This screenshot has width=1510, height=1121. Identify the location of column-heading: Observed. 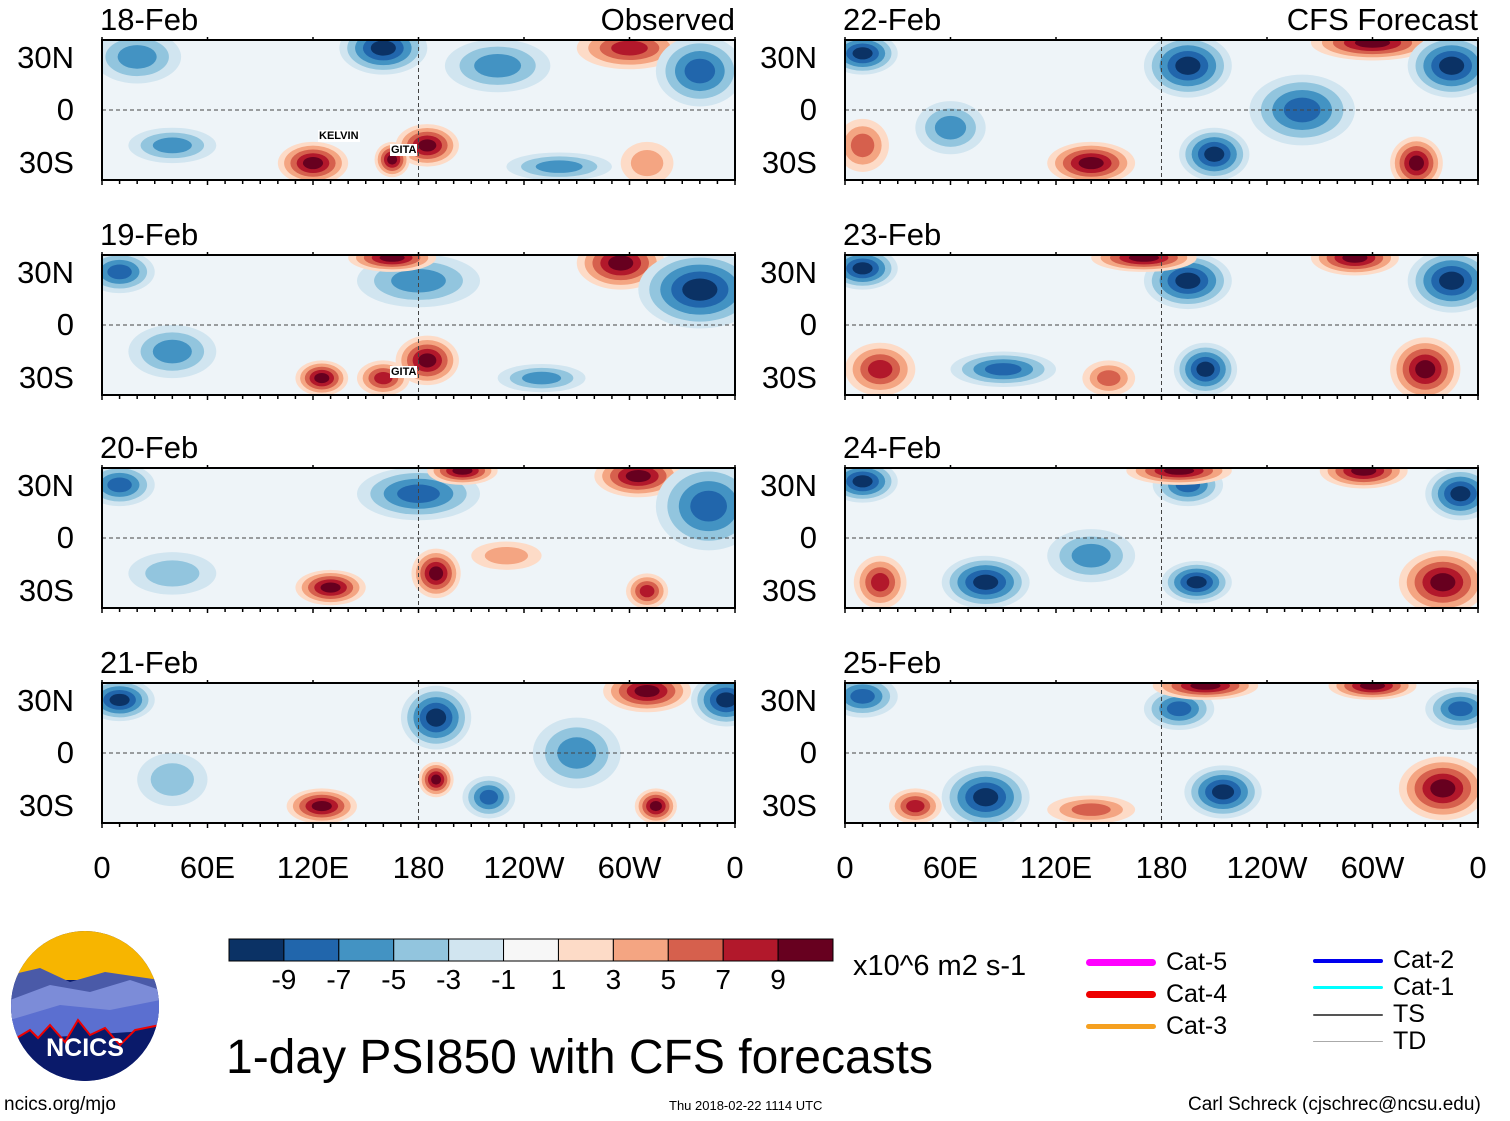
(667, 19).